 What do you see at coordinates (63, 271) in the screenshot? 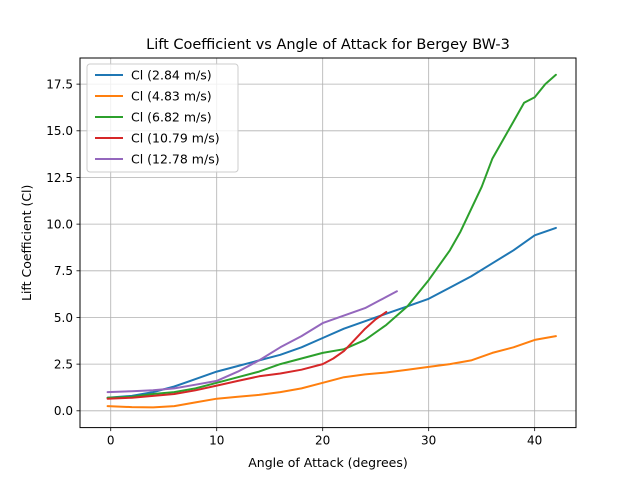
I see `y-tick-label: 7.5` at bounding box center [63, 271].